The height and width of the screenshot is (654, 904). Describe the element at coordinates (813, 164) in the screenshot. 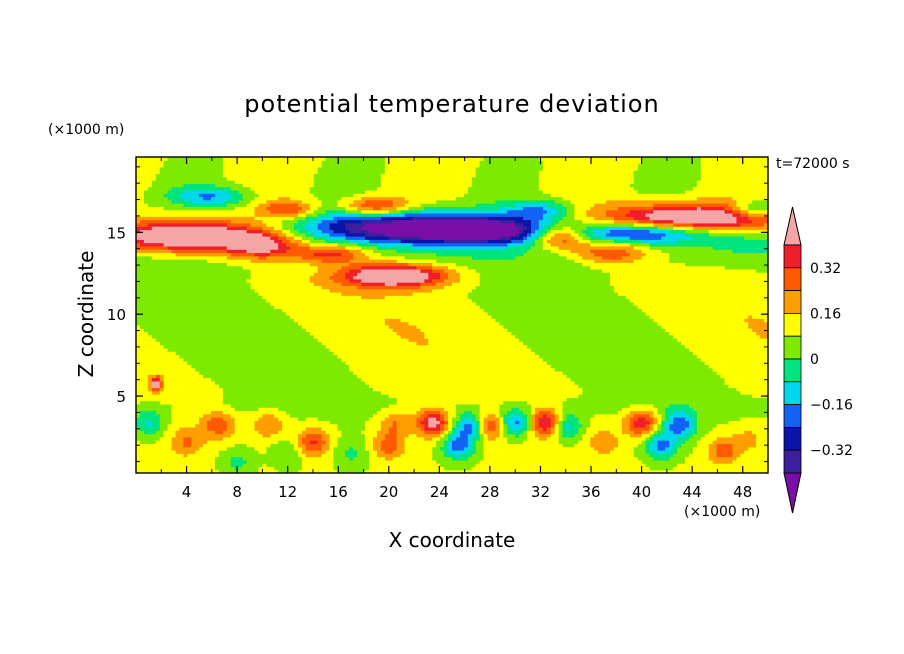

I see `time-label: t=72000 s` at that location.